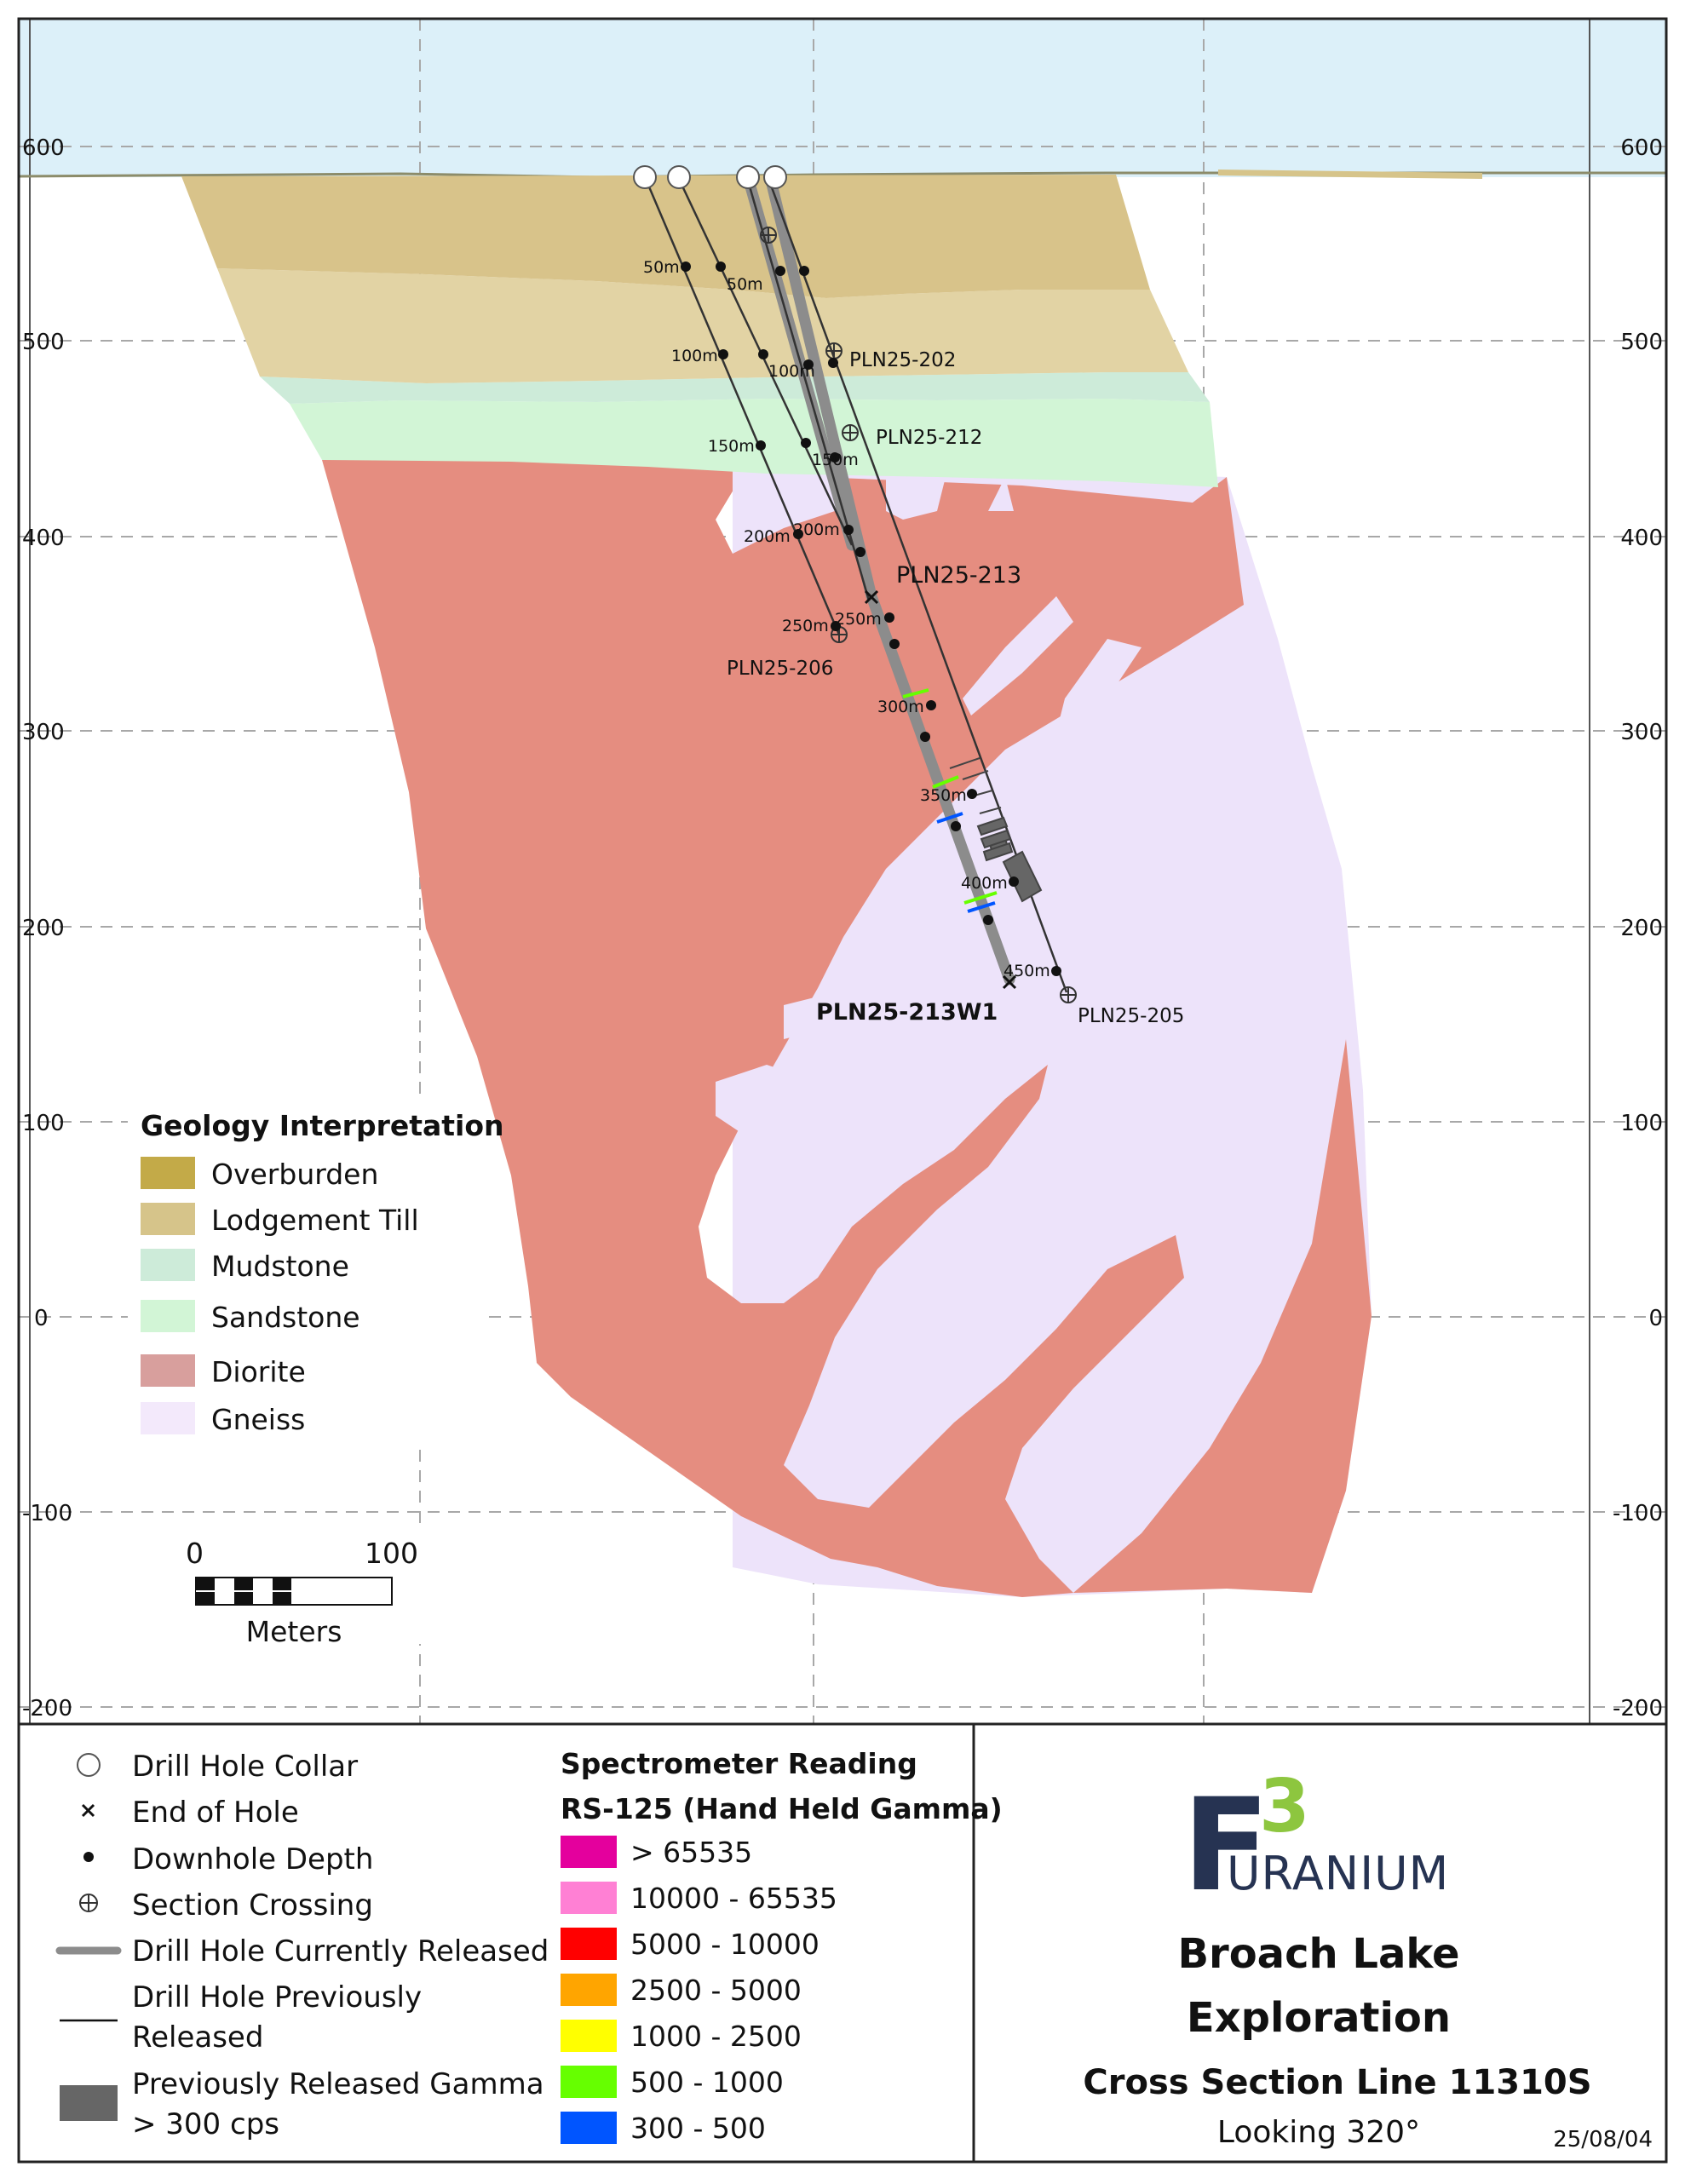  I want to click on elev-left: -100, so click(47, 1513).